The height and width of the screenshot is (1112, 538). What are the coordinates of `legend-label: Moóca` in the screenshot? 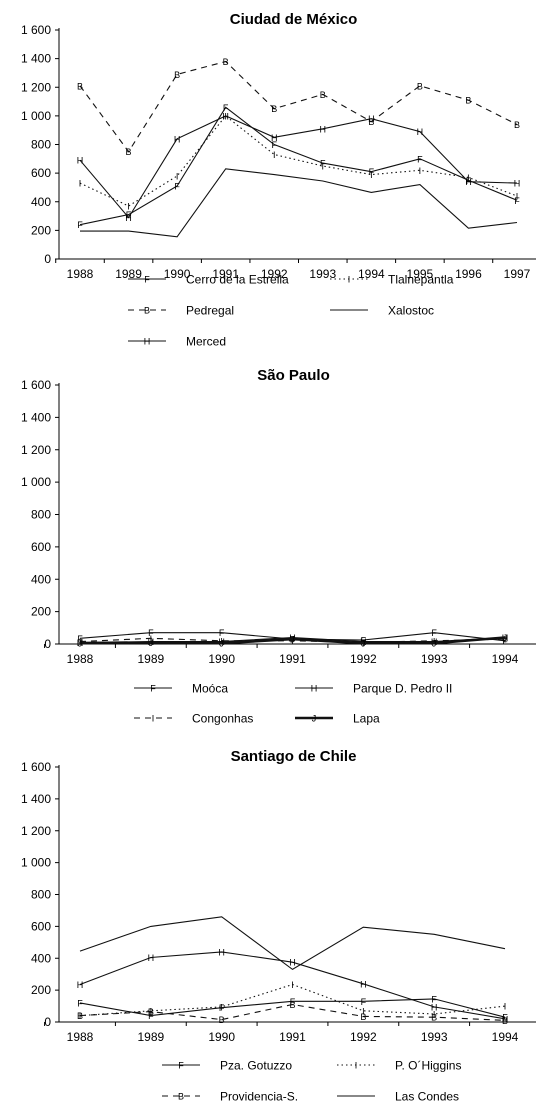 It's located at (210, 689).